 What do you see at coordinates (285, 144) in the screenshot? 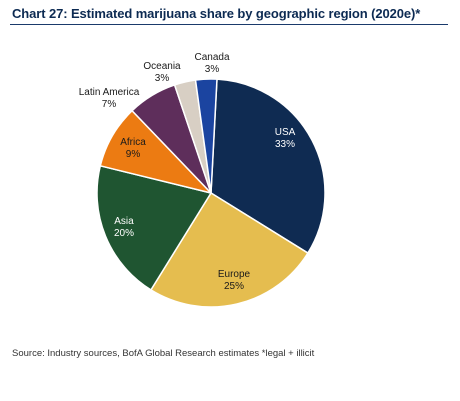
I see `pie-label-value: 33%` at bounding box center [285, 144].